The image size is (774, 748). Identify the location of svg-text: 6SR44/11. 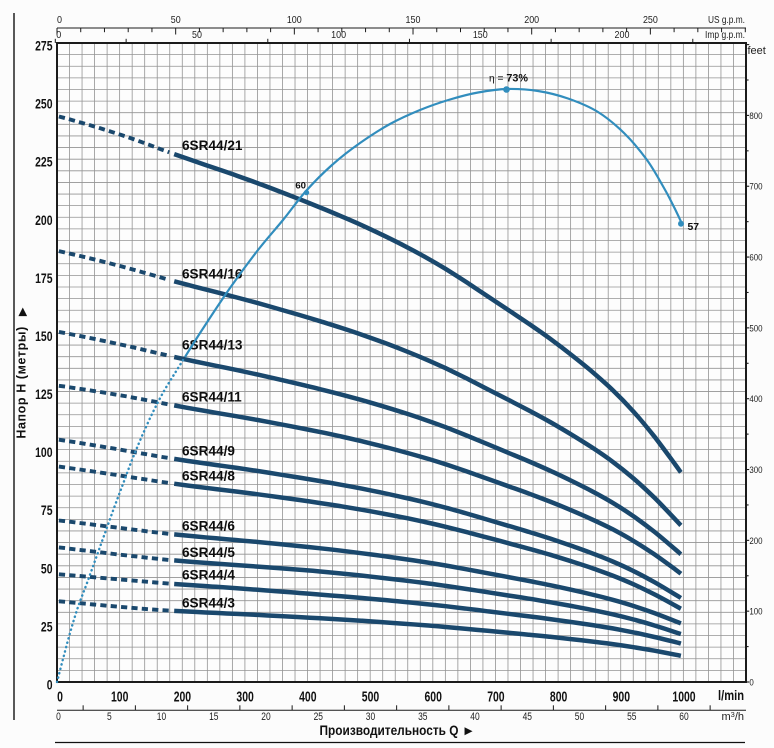
(212, 397).